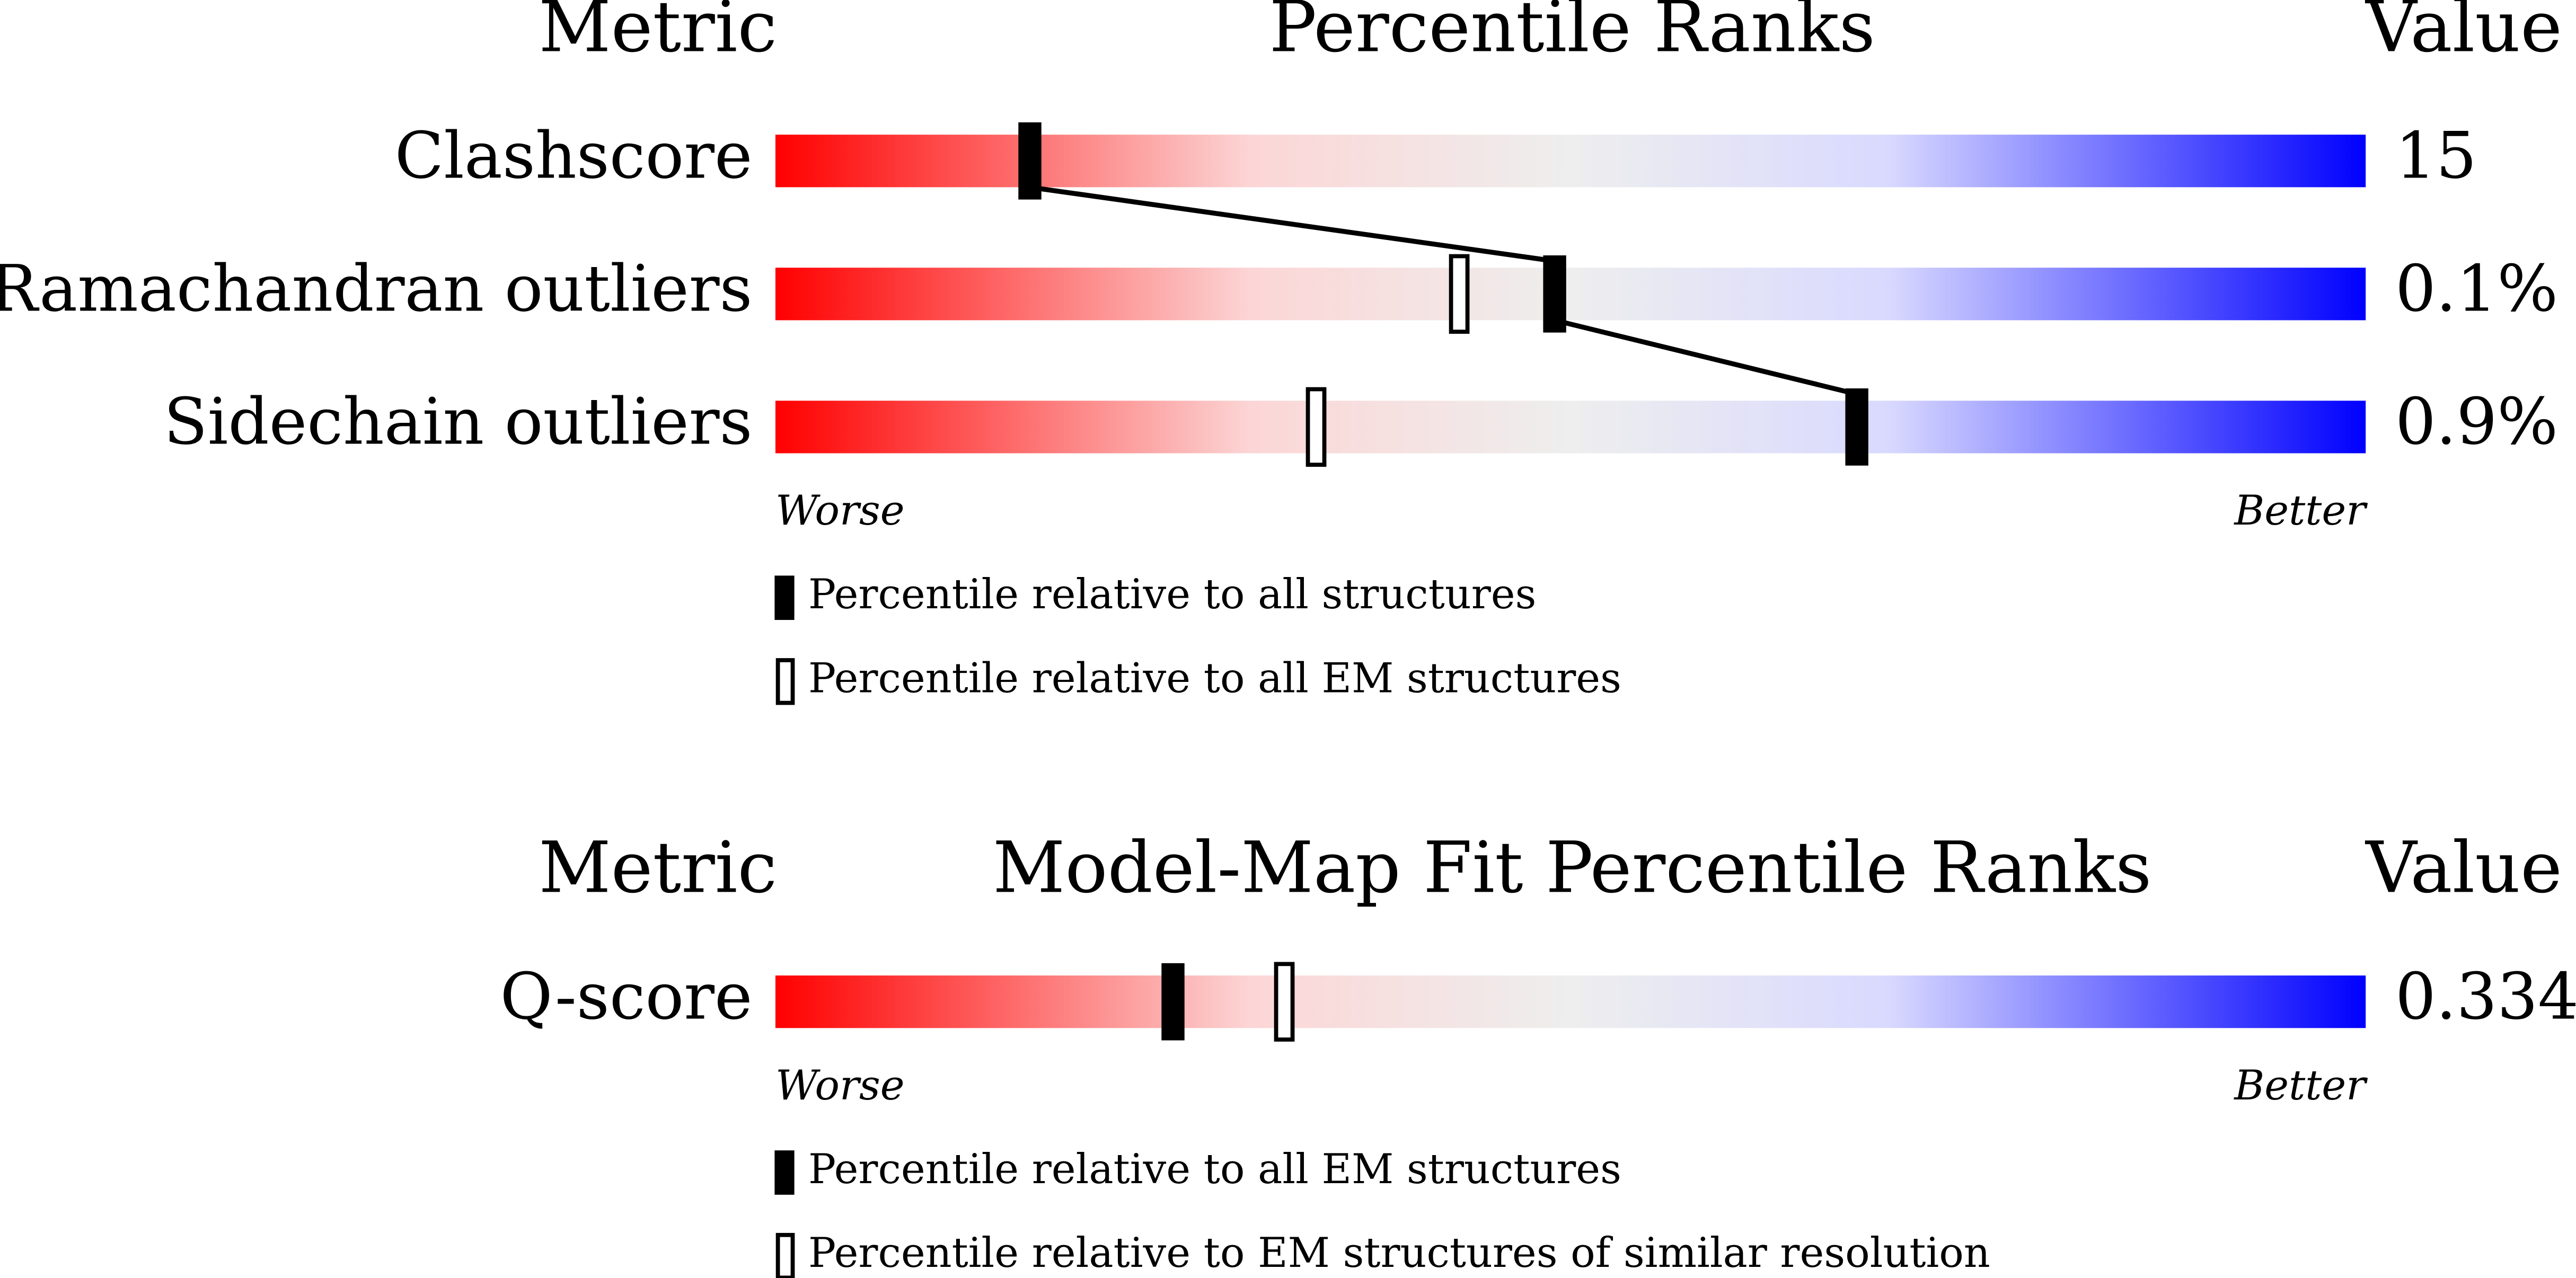  What do you see at coordinates (1572, 868) in the screenshot?
I see `chart-title: Model-Map Fit Percentile Ranks` at bounding box center [1572, 868].